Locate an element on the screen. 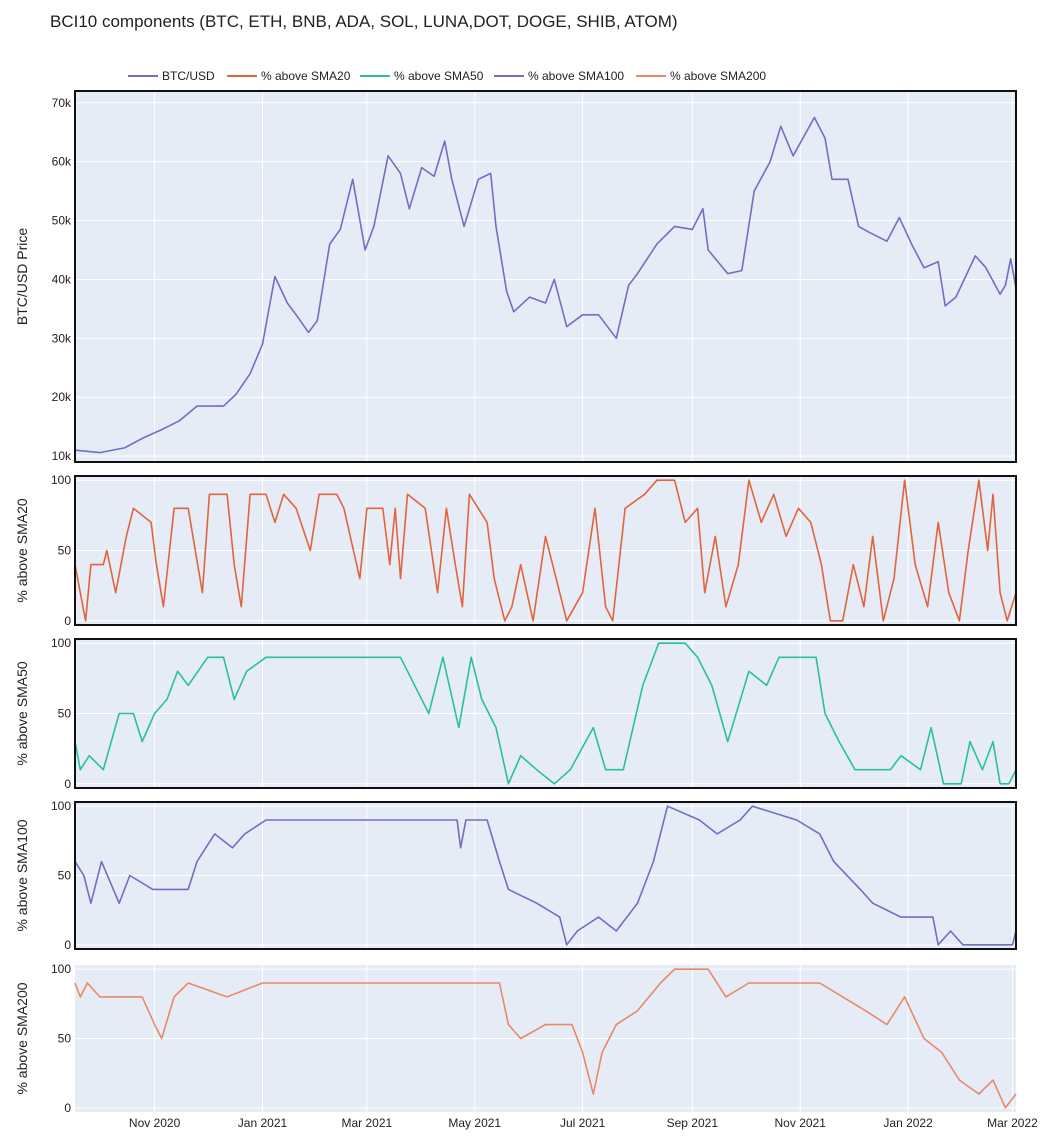  legend-item: BTC/USD is located at coordinates (171, 76).